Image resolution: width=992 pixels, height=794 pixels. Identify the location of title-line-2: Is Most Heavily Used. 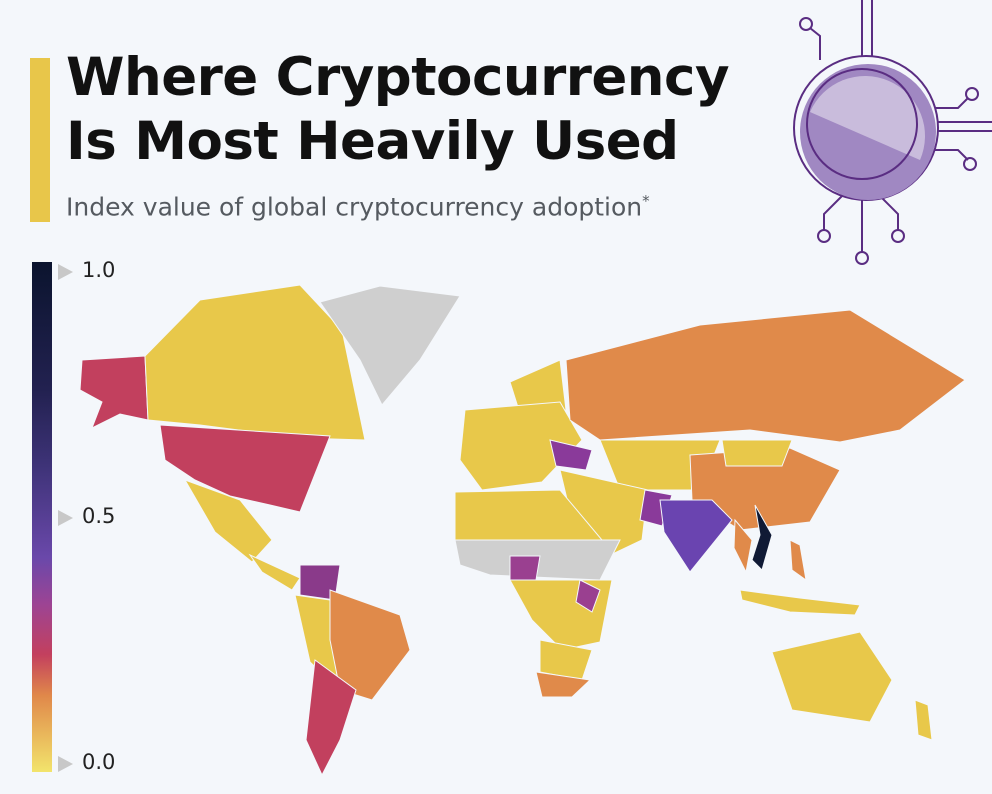
(372, 141).